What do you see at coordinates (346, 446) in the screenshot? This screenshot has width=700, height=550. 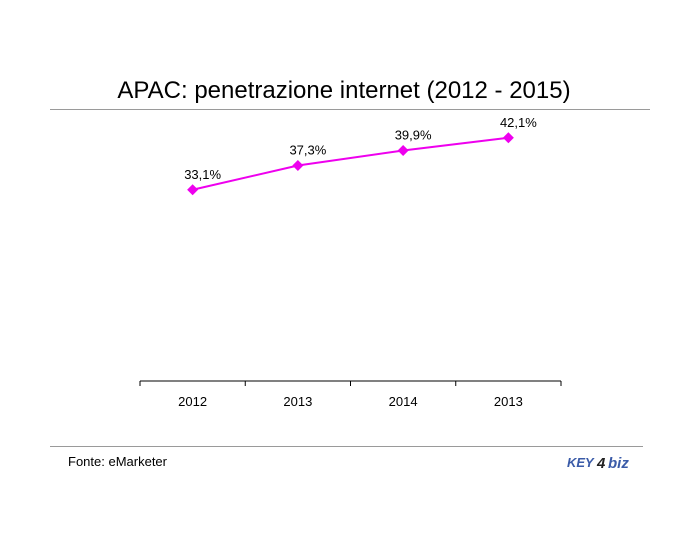 I see `footer-divider` at bounding box center [346, 446].